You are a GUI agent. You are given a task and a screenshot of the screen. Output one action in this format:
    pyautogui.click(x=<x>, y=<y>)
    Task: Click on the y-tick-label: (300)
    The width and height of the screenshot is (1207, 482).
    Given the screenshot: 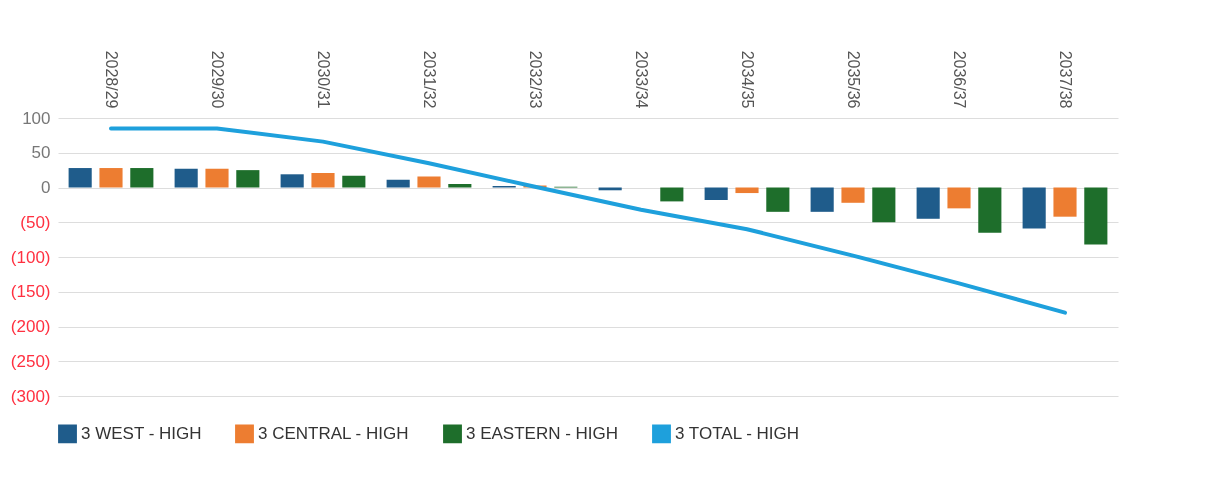 What is the action you would take?
    pyautogui.click(x=30, y=396)
    